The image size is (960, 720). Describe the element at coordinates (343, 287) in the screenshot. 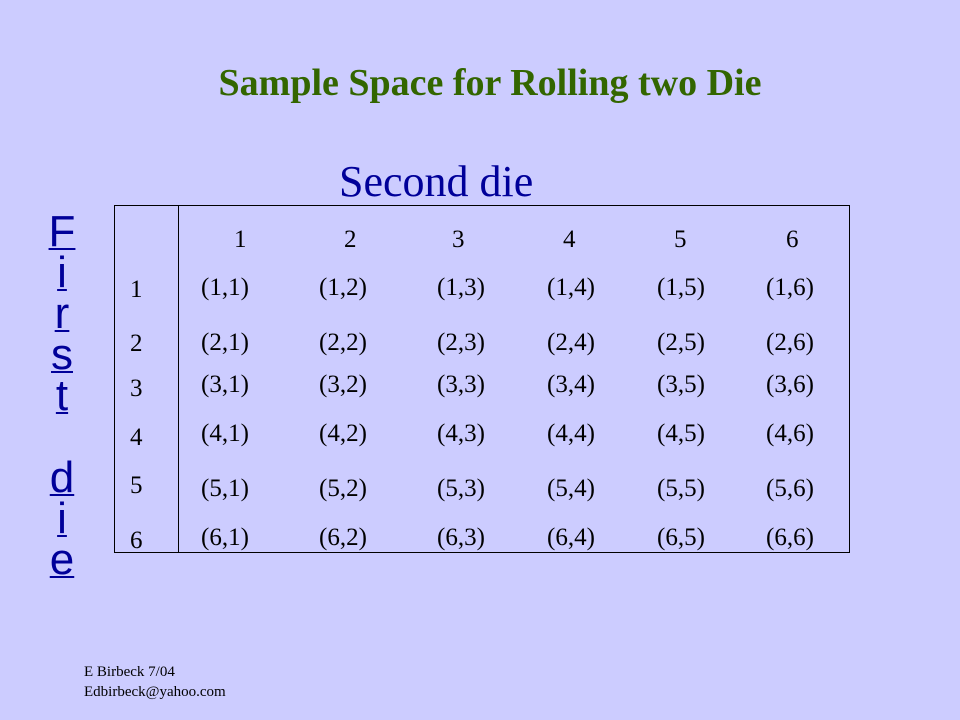

I see `outcome-cell: (1,2)` at that location.